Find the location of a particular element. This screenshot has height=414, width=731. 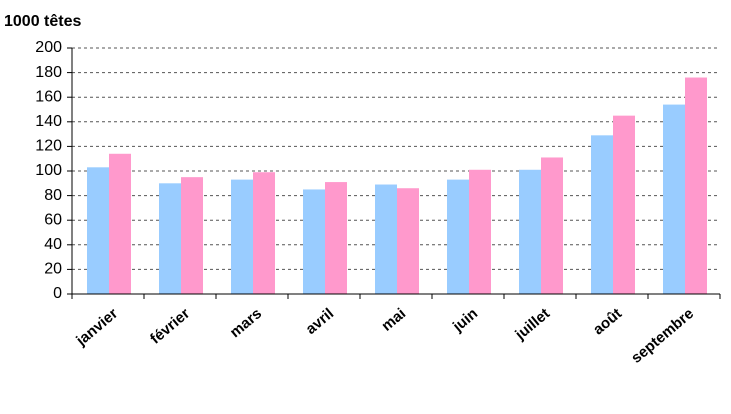

x-tick-label: avril is located at coordinates (320, 321).